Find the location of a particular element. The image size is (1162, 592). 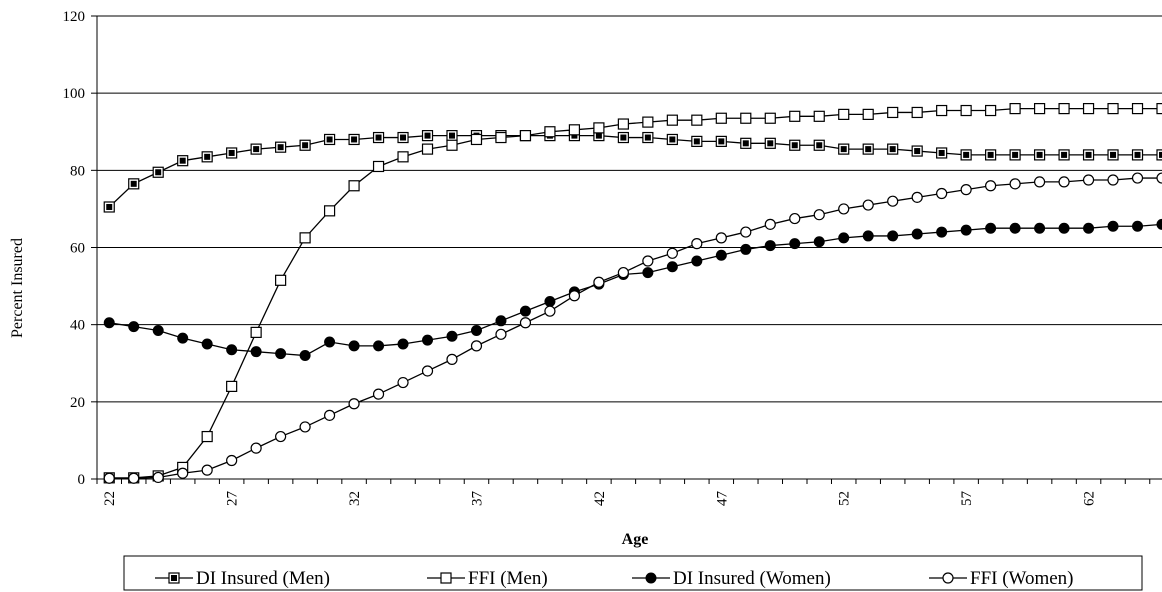

legend-item: DI Insured (Men) is located at coordinates (242, 578).